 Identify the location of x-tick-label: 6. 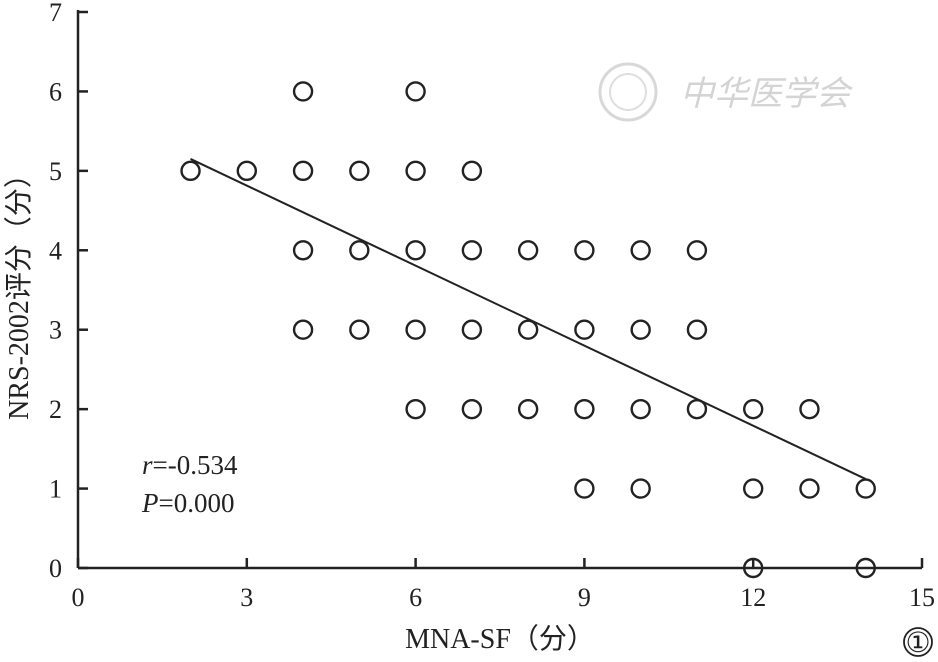
(415, 597).